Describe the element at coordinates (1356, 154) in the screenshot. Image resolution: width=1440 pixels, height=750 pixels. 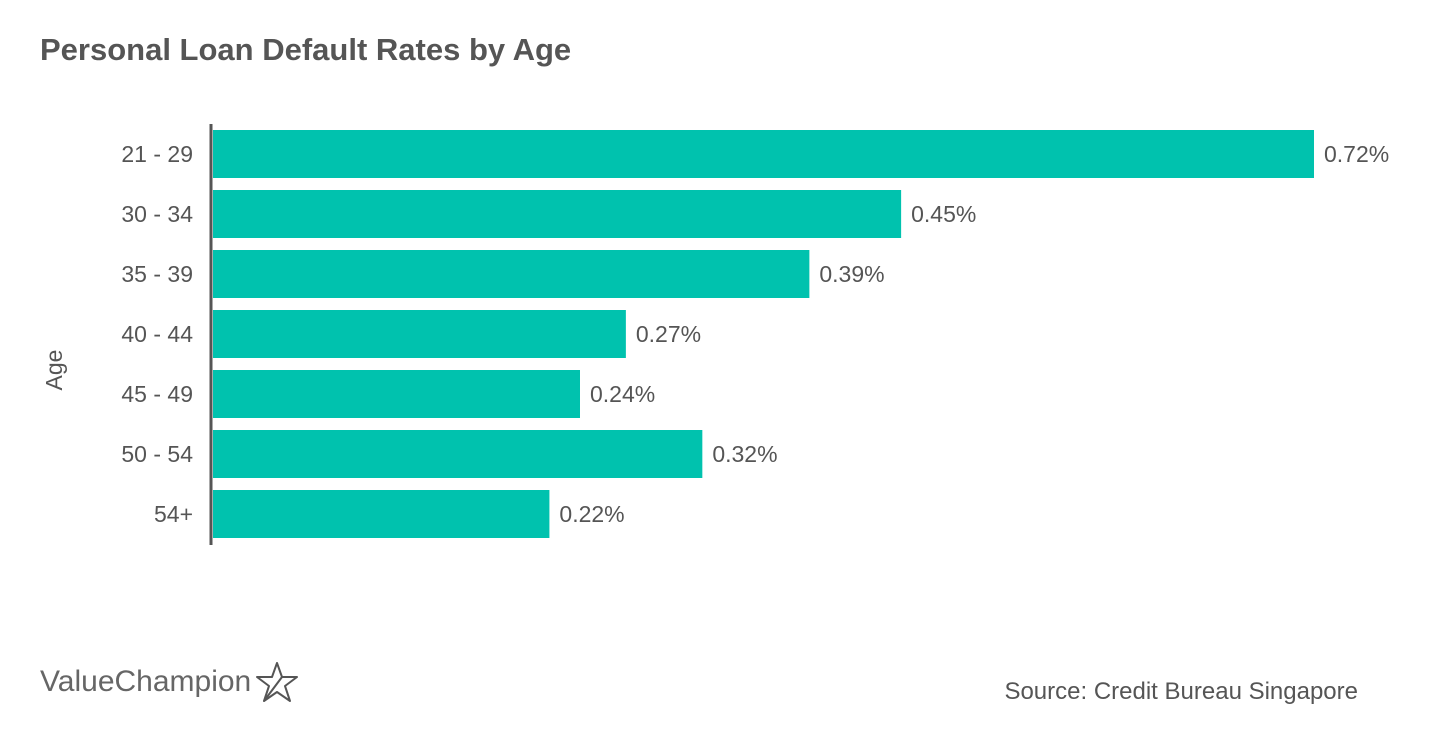
I see `value-label: 0.72%` at that location.